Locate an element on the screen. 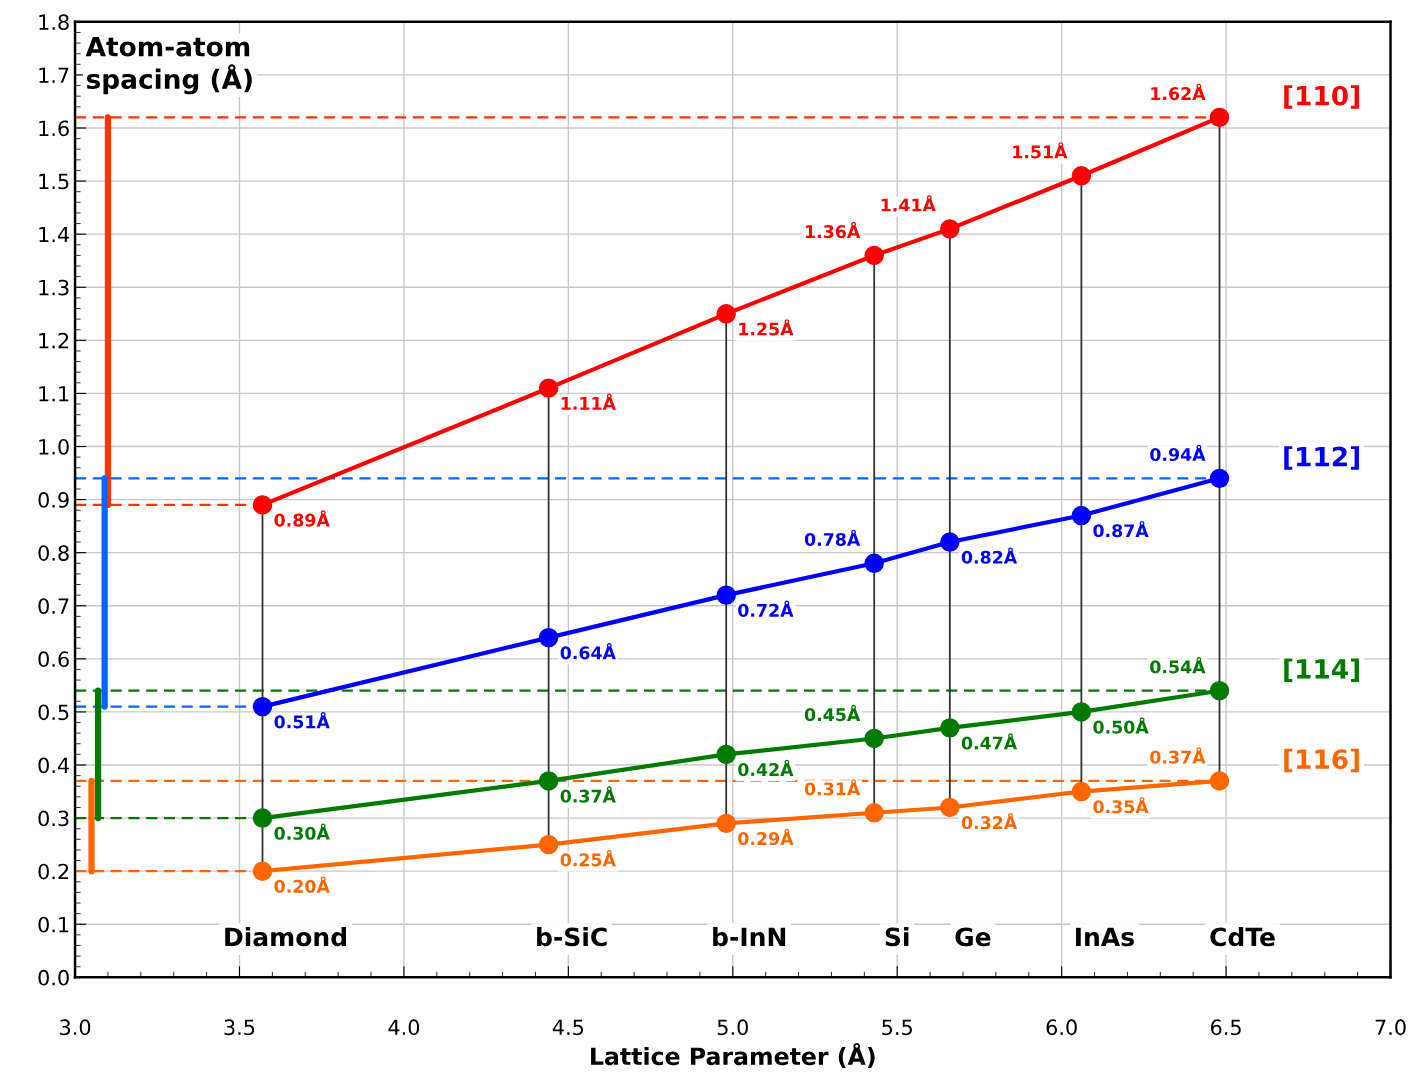  data-label: 0.42Å is located at coordinates (766, 768).